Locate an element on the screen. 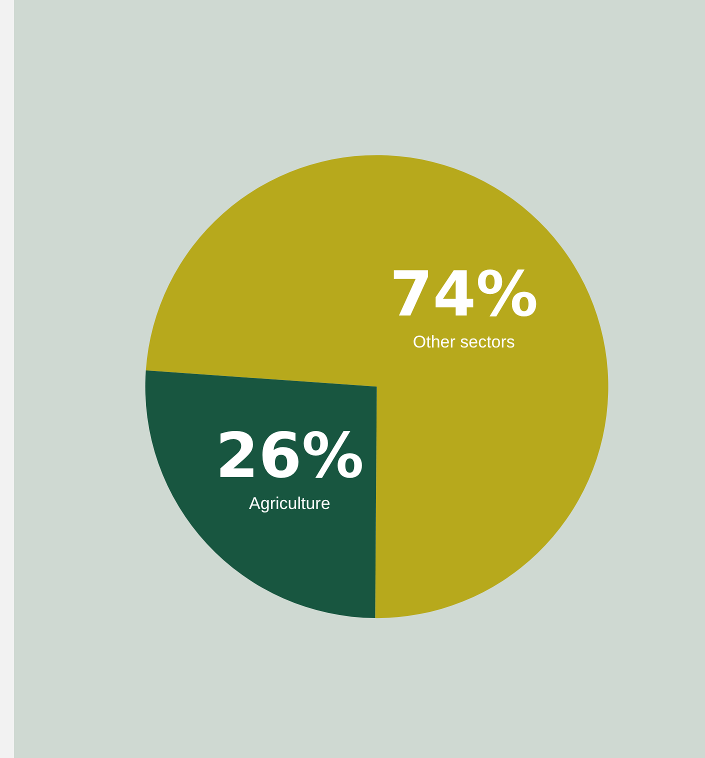  data-label: 26% is located at coordinates (289, 455).